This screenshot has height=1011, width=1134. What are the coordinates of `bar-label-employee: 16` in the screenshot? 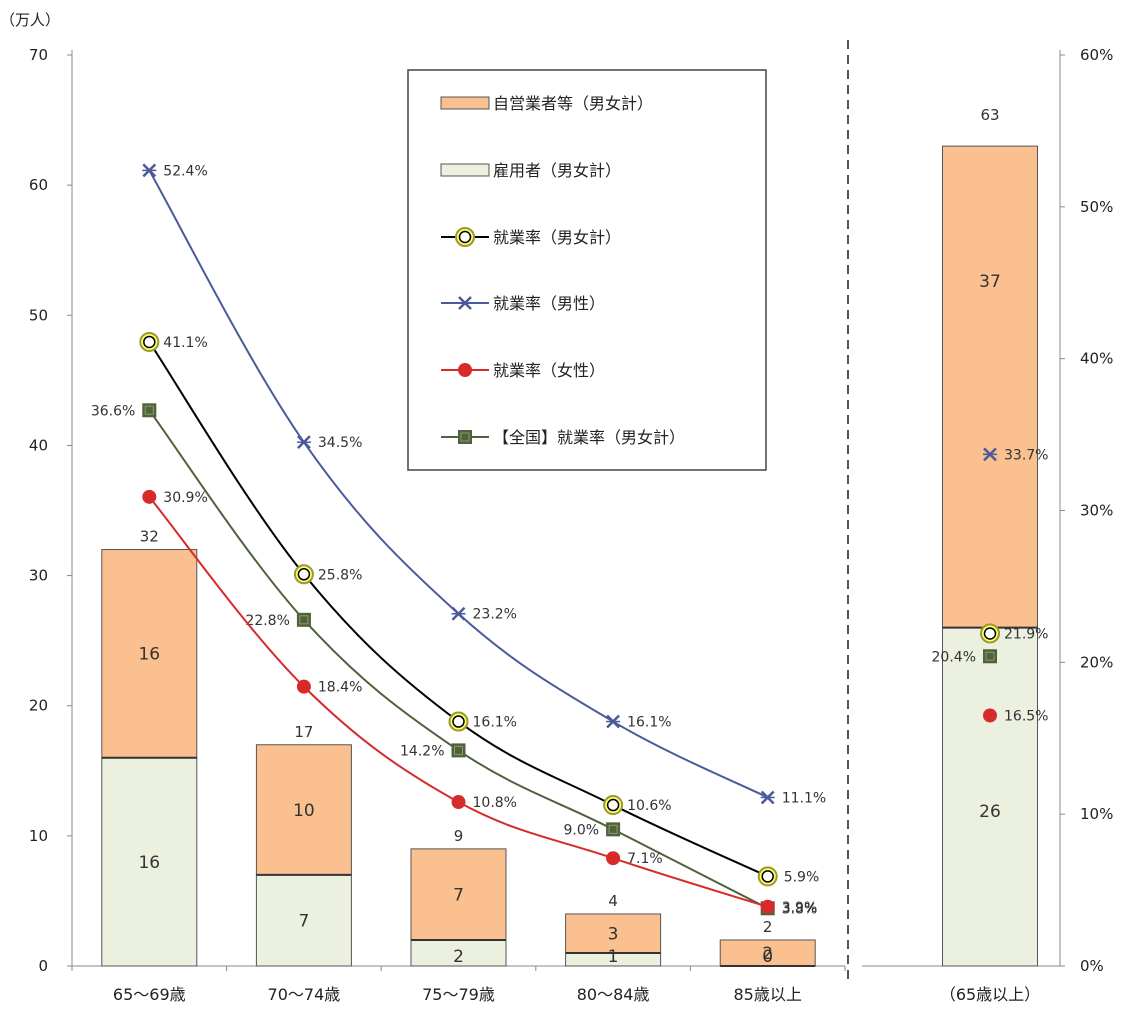 It's located at (149, 863).